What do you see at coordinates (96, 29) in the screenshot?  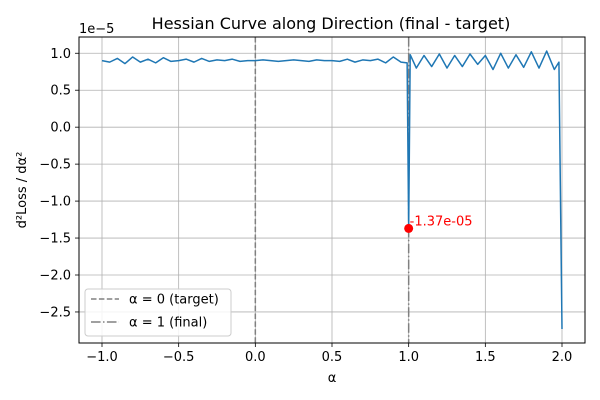 I see `y-scale-label: 1e−5` at bounding box center [96, 29].